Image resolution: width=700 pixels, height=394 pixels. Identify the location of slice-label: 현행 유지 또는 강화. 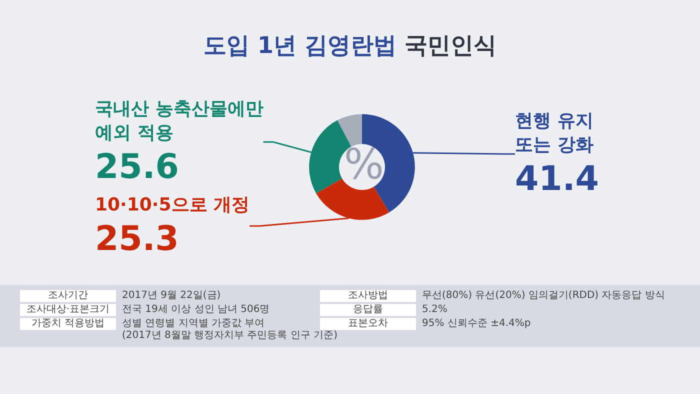
(554, 133).